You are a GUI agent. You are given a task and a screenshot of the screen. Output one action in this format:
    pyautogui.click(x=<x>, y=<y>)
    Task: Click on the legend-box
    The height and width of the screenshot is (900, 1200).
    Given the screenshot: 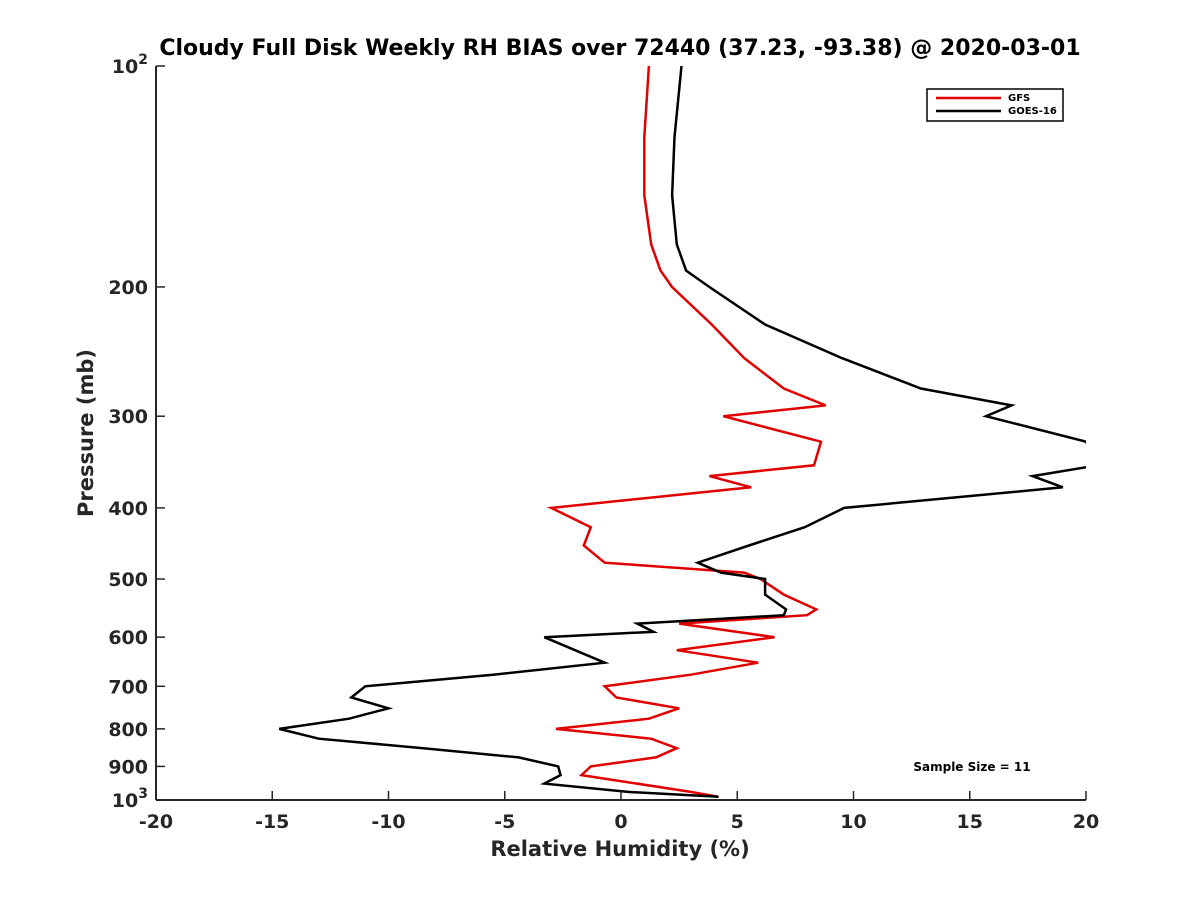 What is the action you would take?
    pyautogui.click(x=995, y=105)
    